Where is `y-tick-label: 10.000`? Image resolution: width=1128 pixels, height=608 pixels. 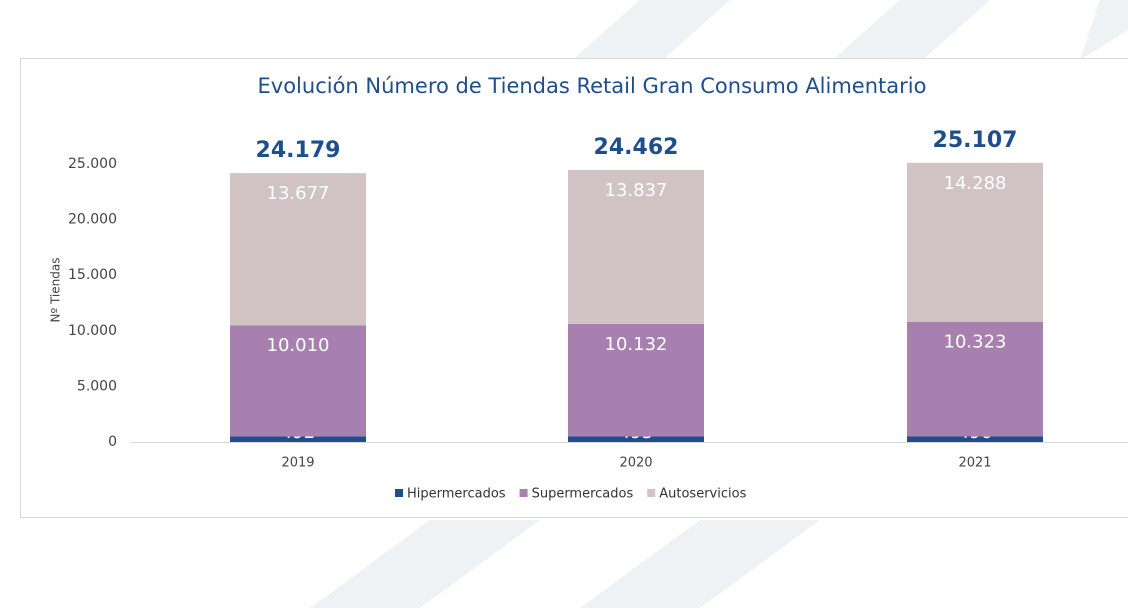
y-tick-label: 10.000 is located at coordinates (92, 331).